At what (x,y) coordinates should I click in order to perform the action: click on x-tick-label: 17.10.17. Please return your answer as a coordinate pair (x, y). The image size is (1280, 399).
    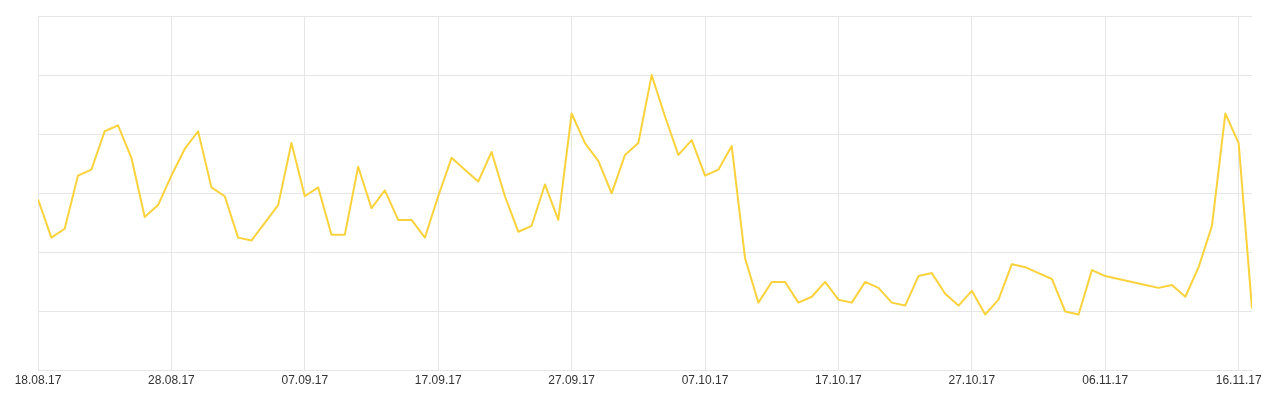
    Looking at the image, I should click on (839, 380).